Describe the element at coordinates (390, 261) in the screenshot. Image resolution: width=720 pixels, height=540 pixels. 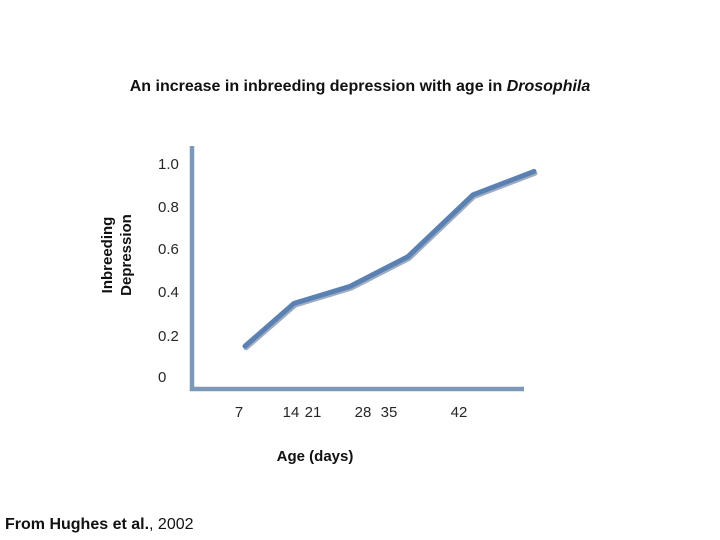
I see `data-line-shadow` at that location.